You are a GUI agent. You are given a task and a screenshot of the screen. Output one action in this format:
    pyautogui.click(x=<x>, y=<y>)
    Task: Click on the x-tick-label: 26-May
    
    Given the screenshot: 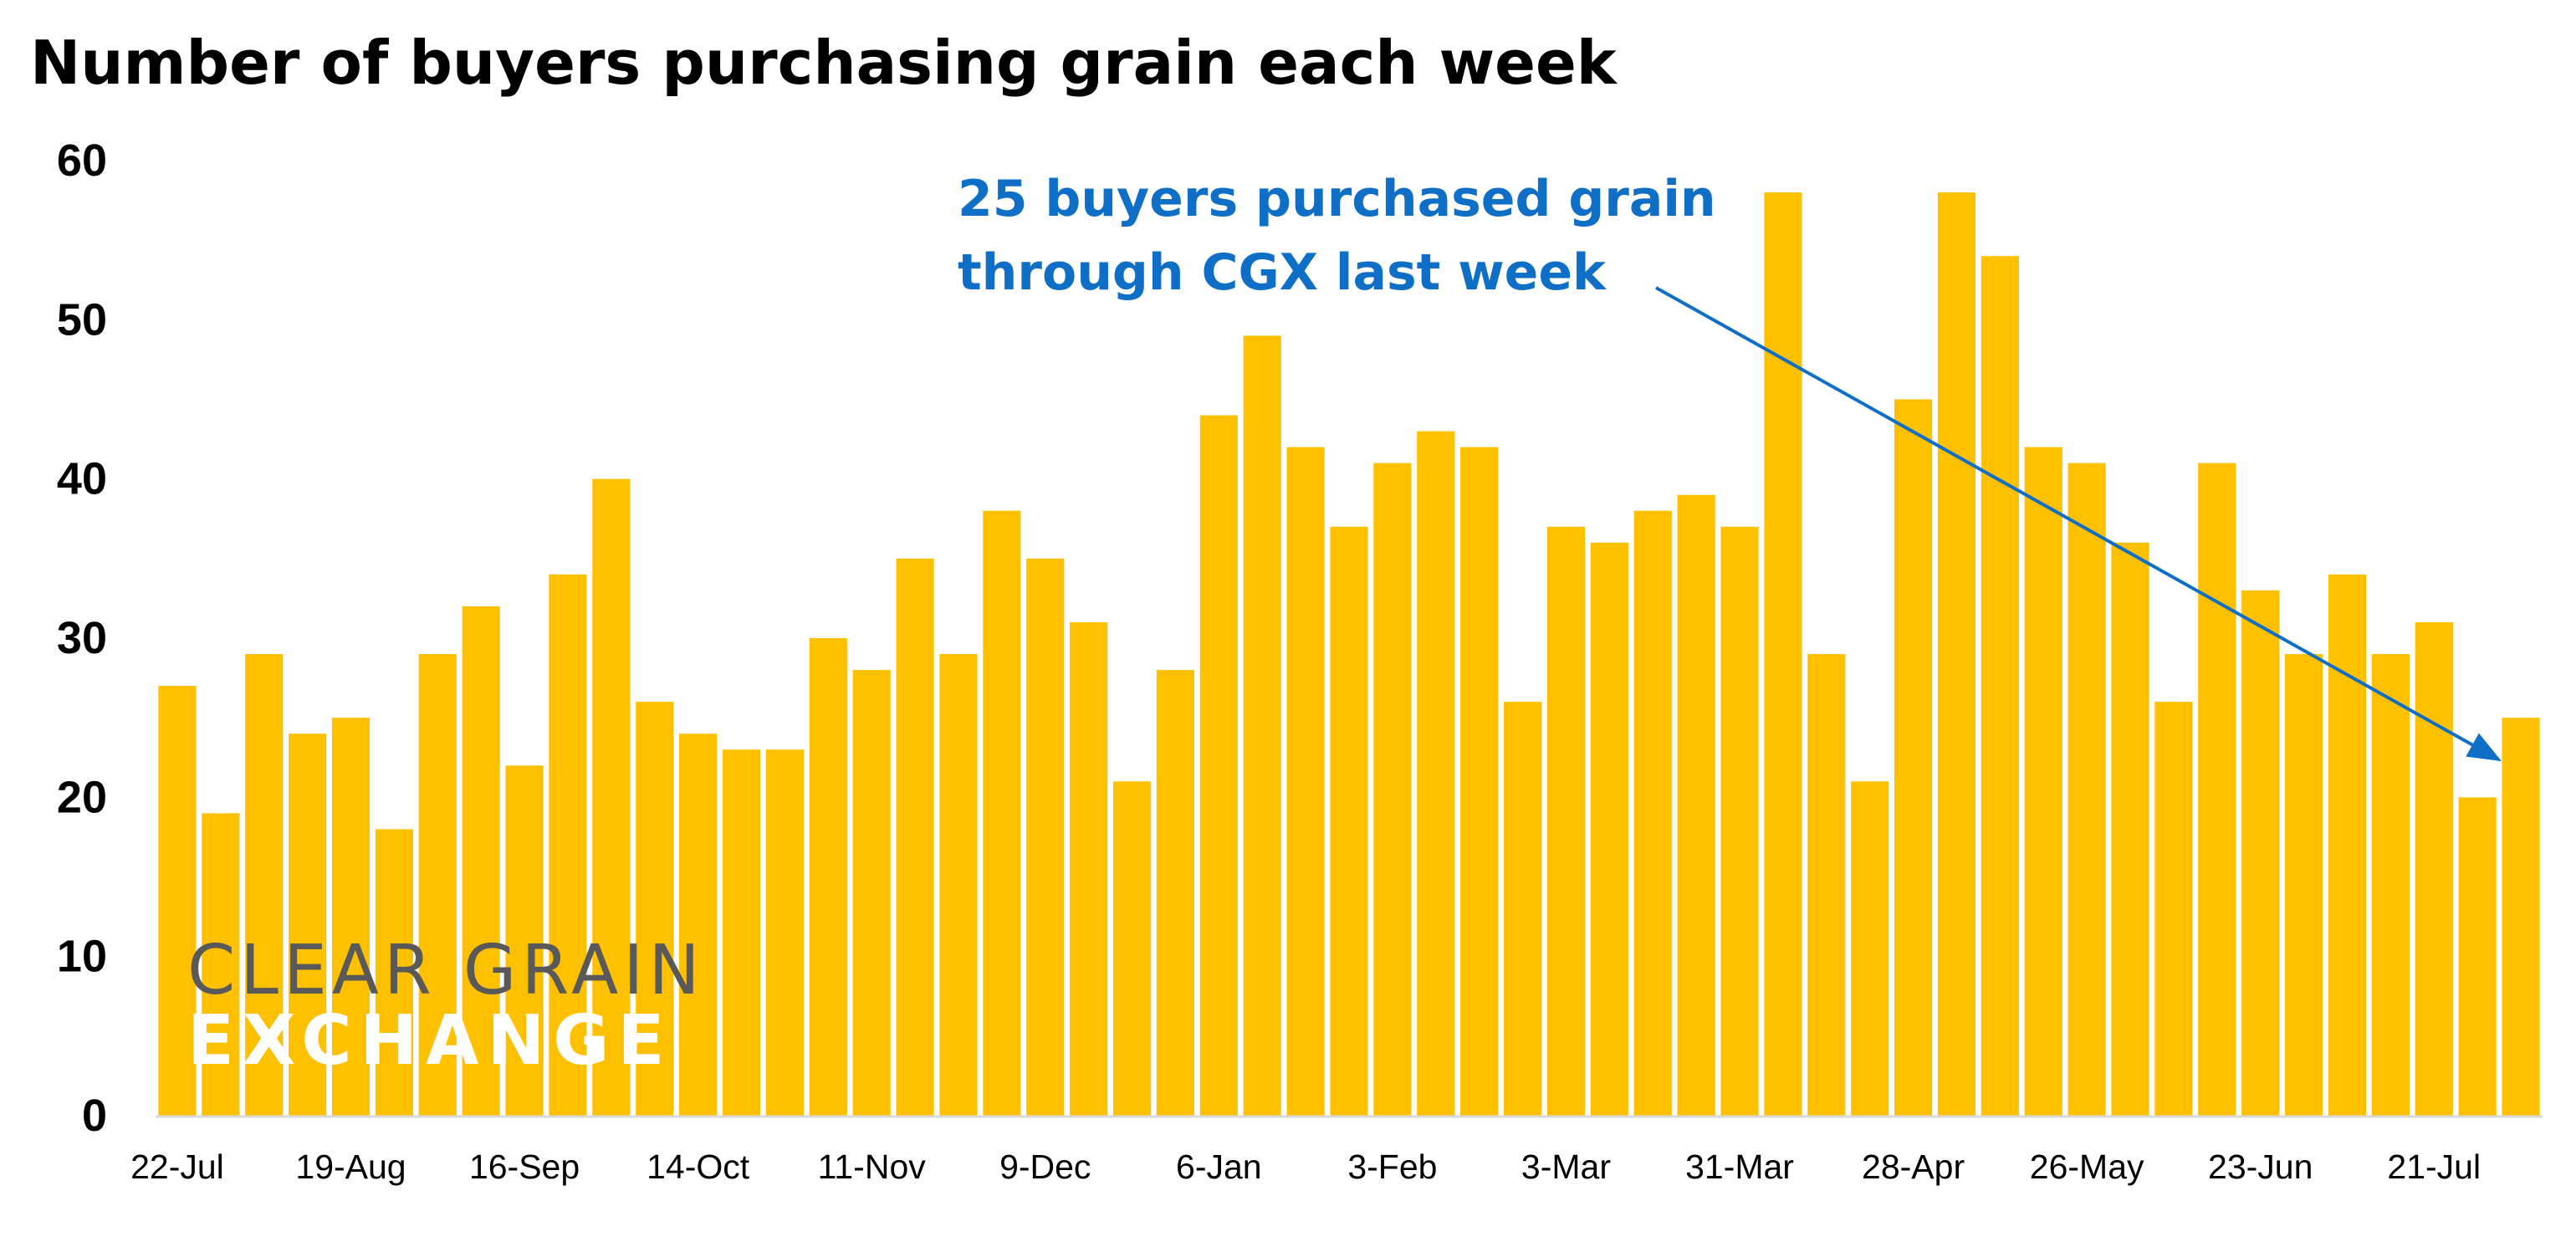 What is the action you would take?
    pyautogui.click(x=2087, y=1166)
    